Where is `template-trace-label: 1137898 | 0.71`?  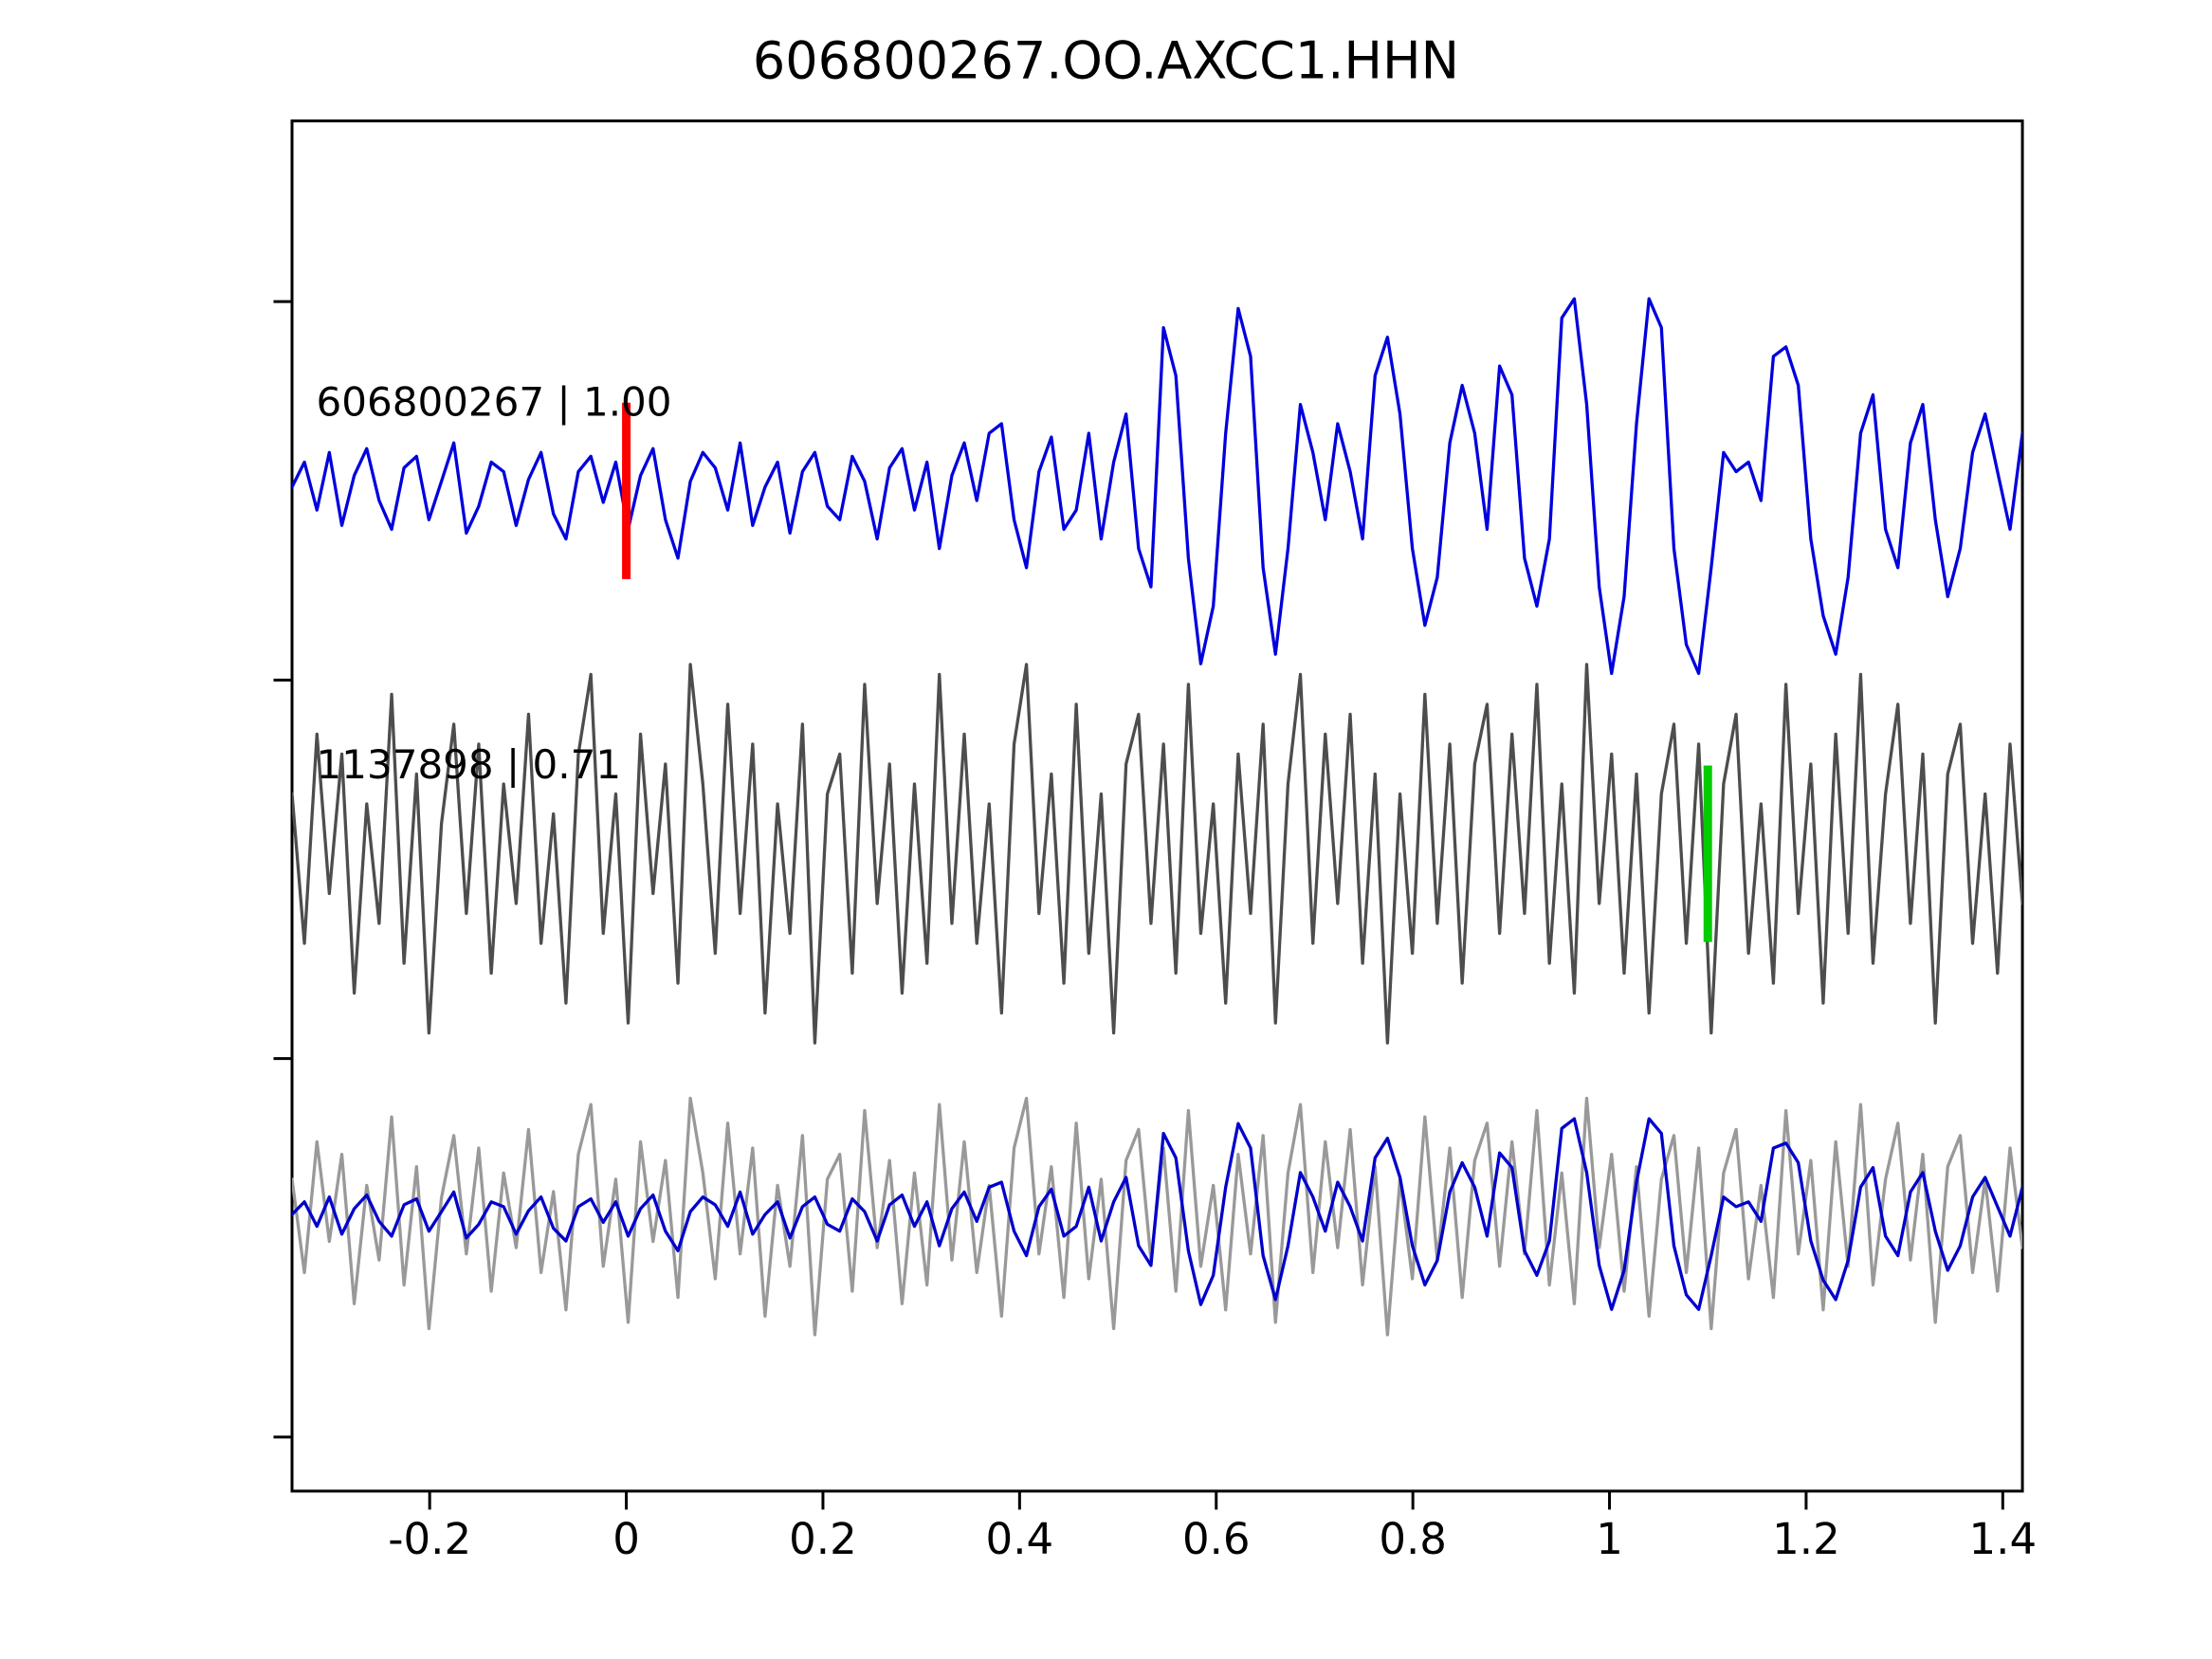 template-trace-label: 1137898 | 0.71 is located at coordinates (469, 764).